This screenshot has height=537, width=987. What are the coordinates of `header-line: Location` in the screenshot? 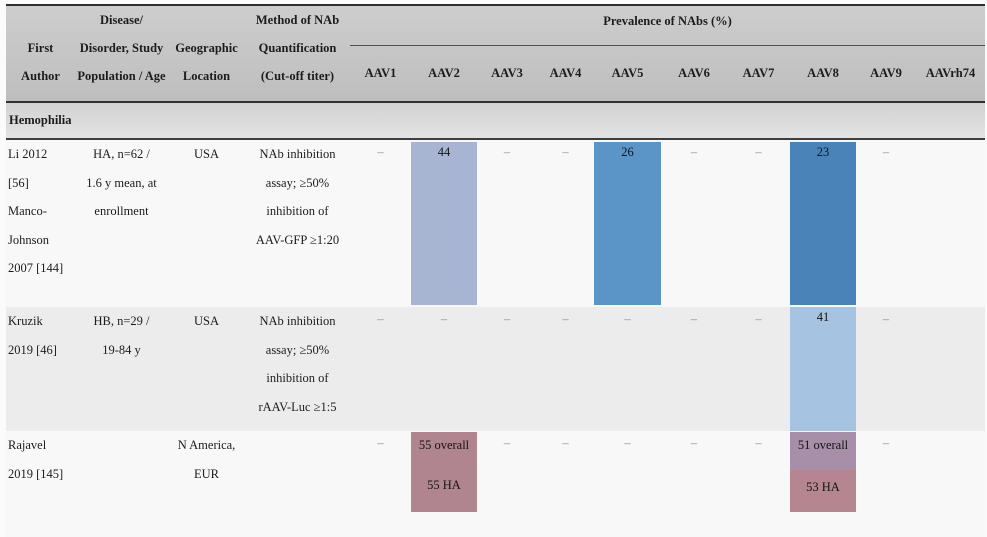 It's located at (206, 76).